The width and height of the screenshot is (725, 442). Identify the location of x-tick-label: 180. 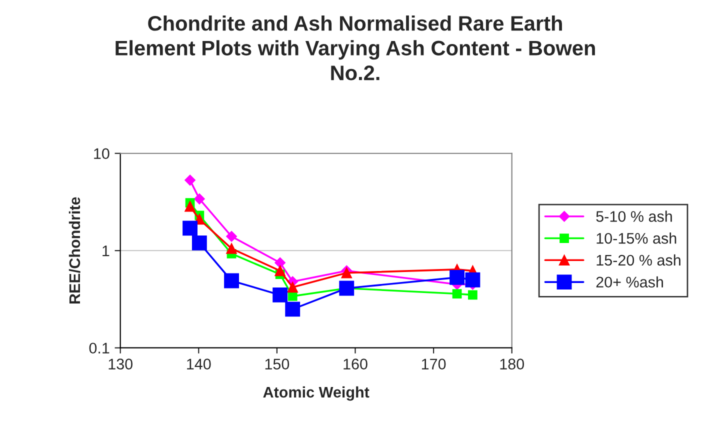
(512, 364).